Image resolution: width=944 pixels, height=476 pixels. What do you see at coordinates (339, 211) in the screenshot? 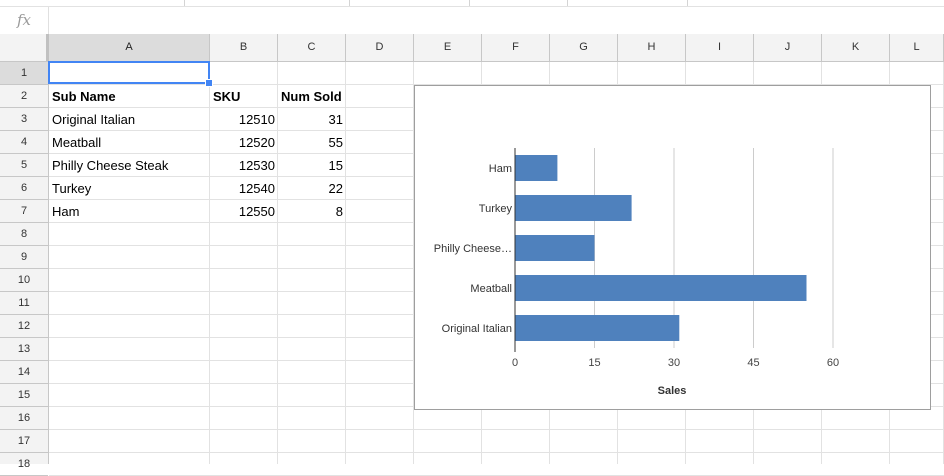
I see `data-cell: 8` at bounding box center [339, 211].